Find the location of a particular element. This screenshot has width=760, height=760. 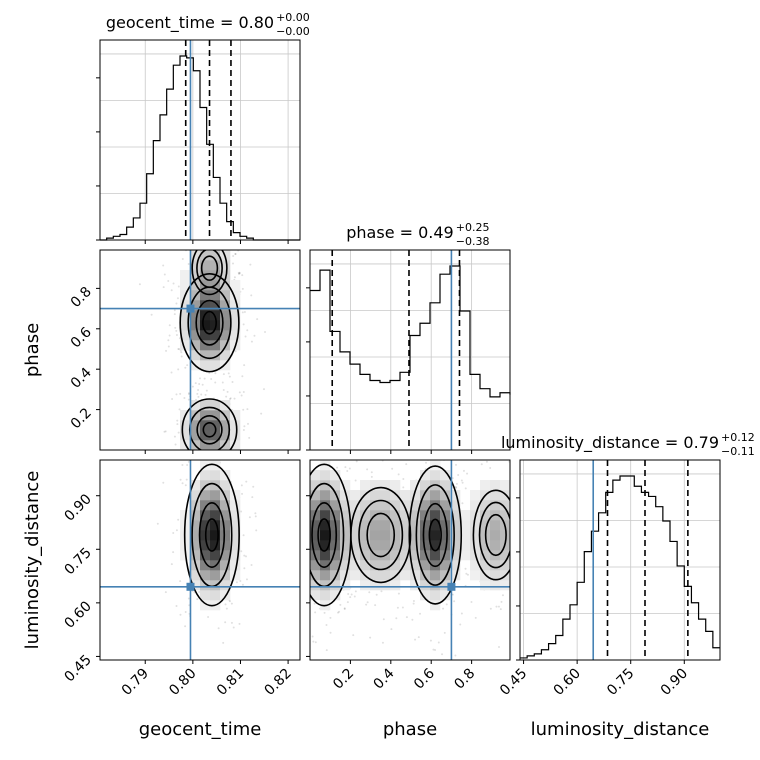

y-tick-label-phase: 0.6 is located at coordinates (81, 337).